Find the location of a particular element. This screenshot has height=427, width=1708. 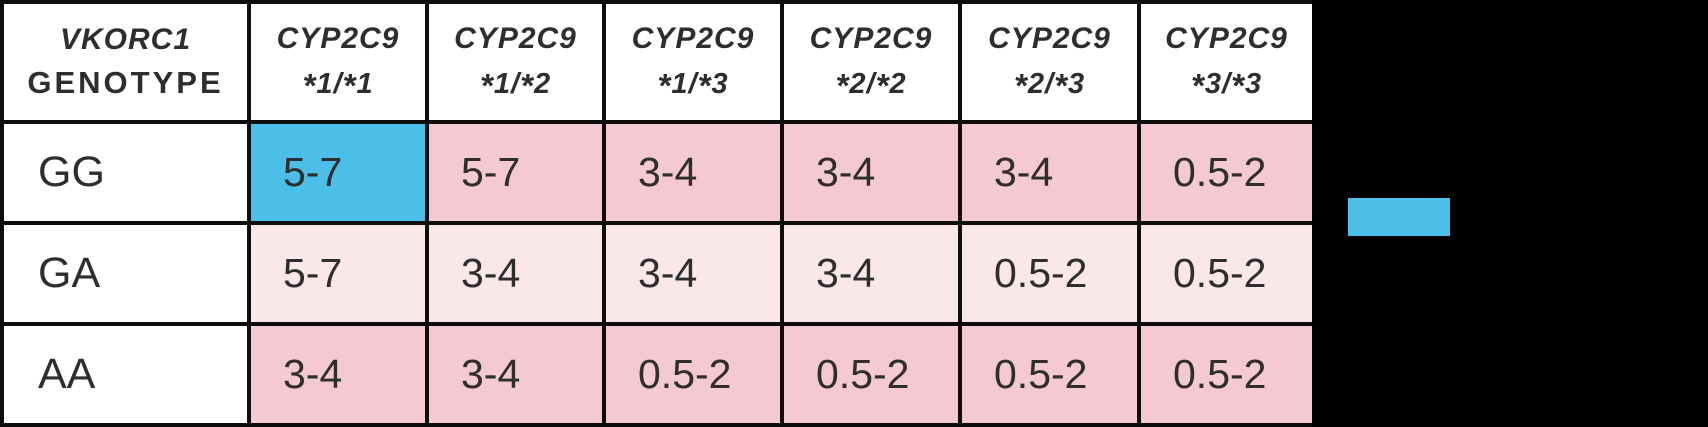

dose-cell-aa-3-3: 0.5-2 is located at coordinates (1226, 374).